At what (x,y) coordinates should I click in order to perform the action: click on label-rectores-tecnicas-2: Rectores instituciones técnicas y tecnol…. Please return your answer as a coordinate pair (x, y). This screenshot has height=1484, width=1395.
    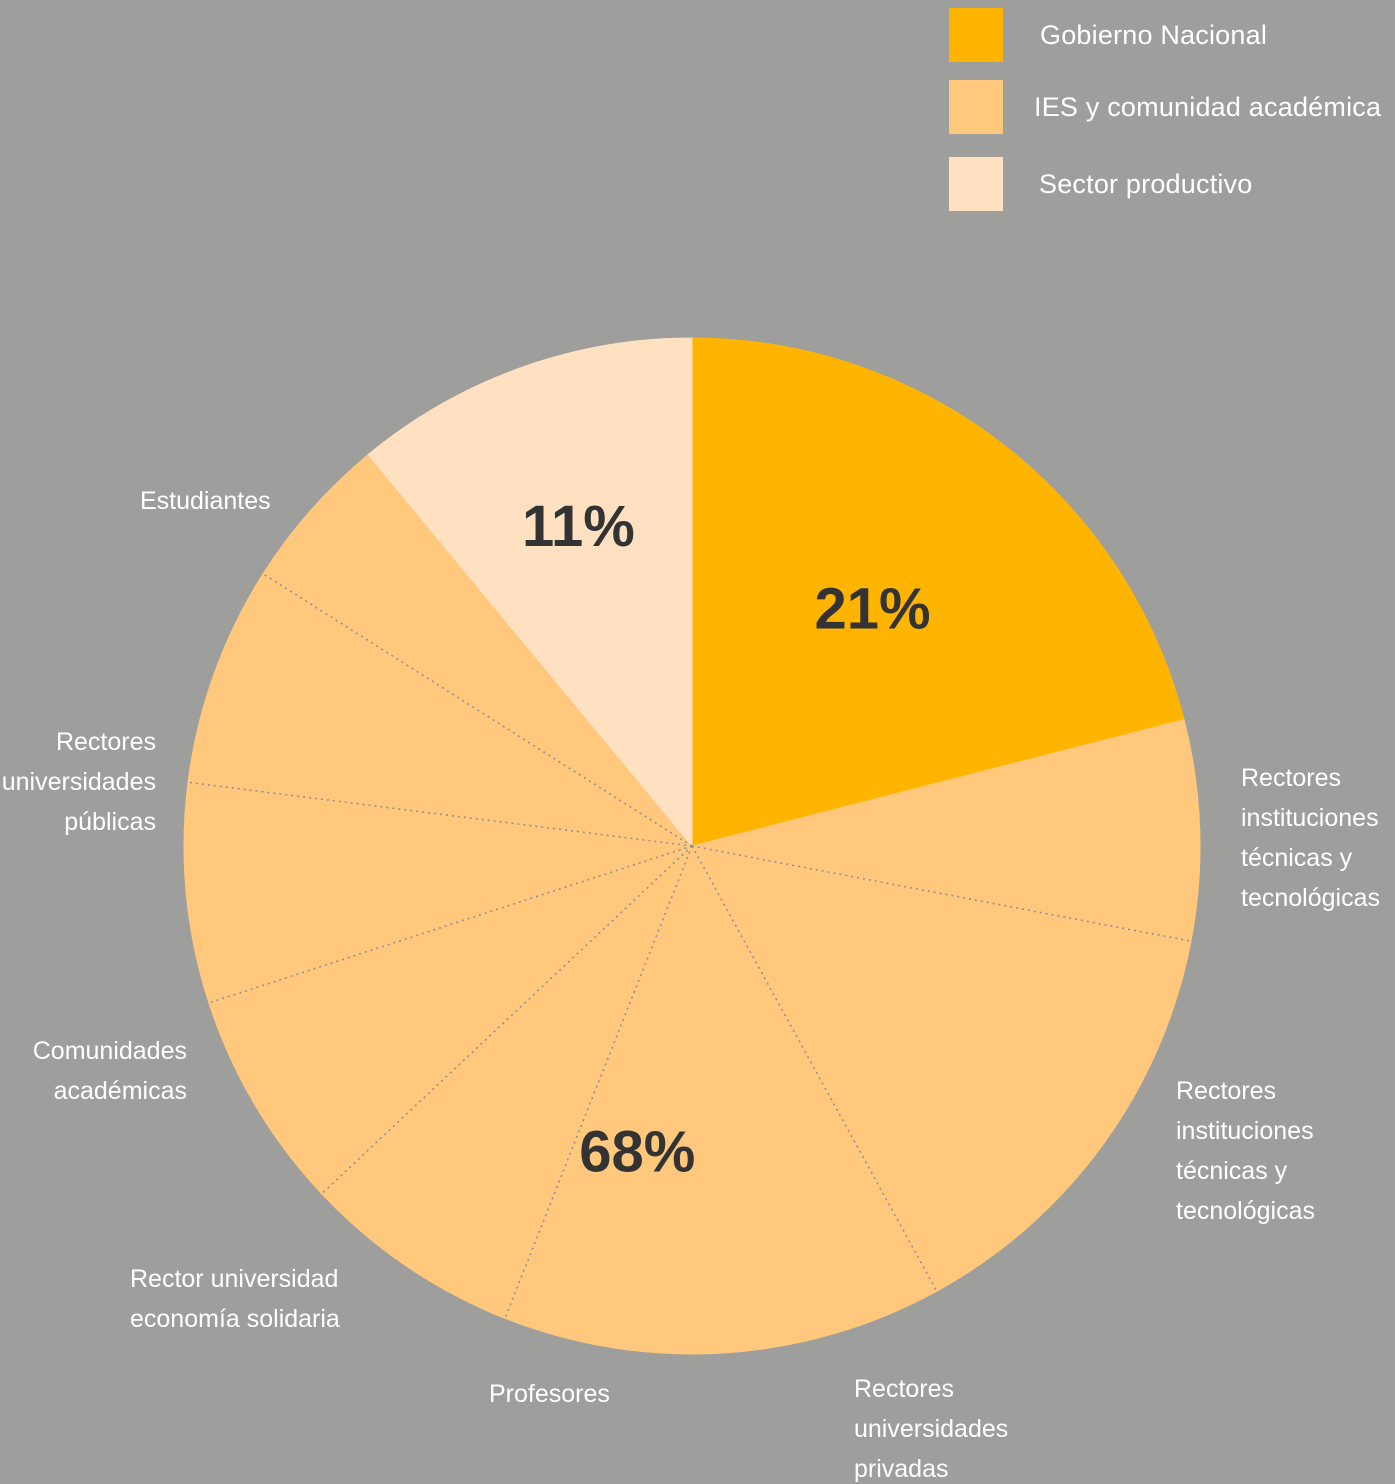
    Looking at the image, I should click on (1245, 1151).